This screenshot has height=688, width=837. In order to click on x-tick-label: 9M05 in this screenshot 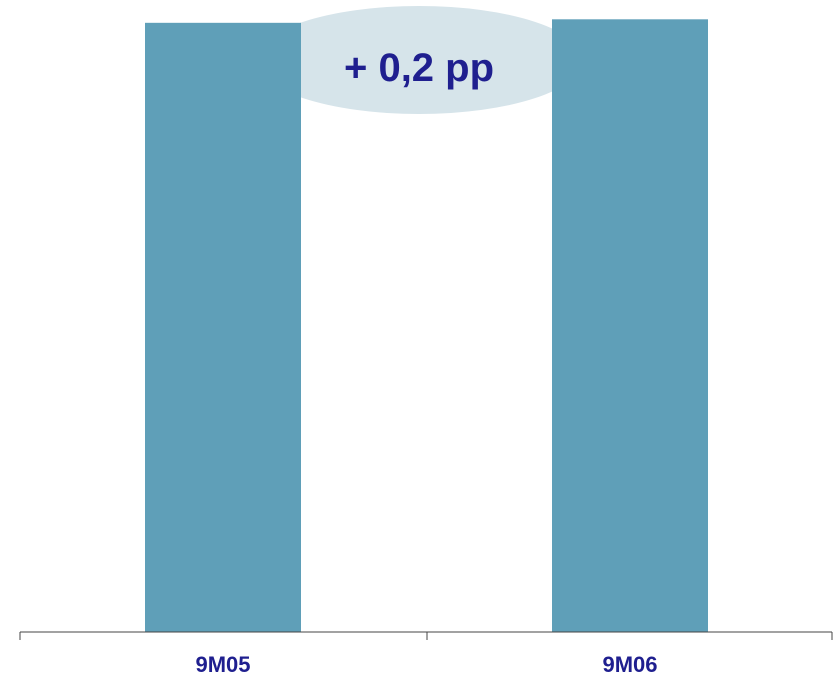, I will do `click(222, 664)`.